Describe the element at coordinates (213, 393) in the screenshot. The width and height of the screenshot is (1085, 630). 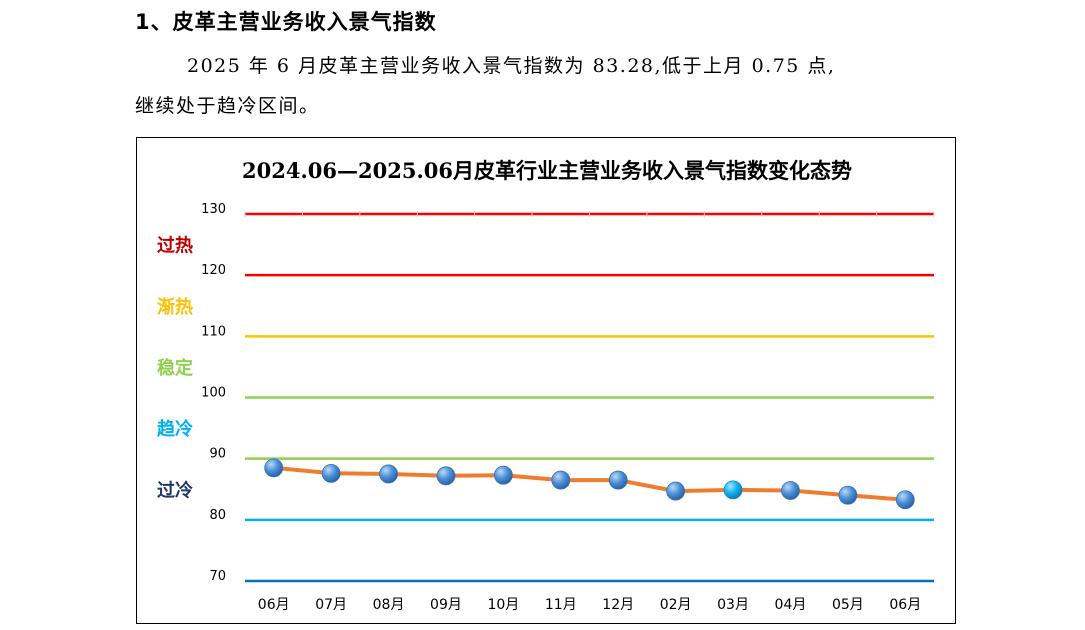
I see `y-tick-label: 100` at that location.